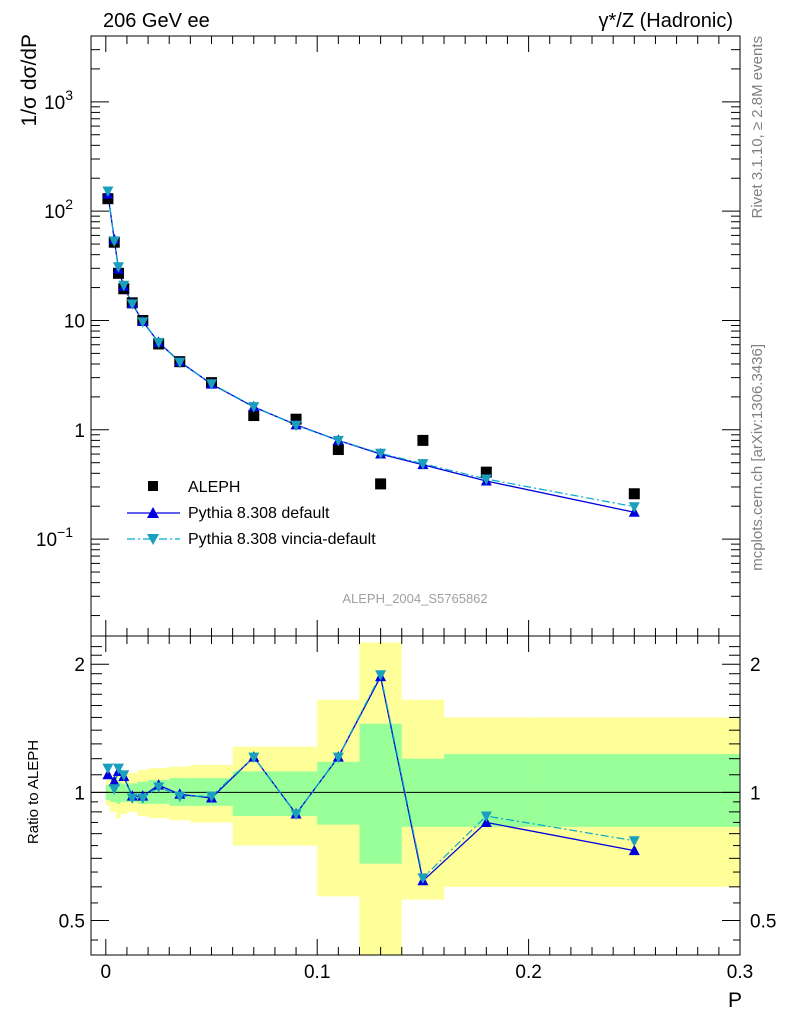  What do you see at coordinates (528, 972) in the screenshot?
I see `x-tick-label: 0.2` at bounding box center [528, 972].